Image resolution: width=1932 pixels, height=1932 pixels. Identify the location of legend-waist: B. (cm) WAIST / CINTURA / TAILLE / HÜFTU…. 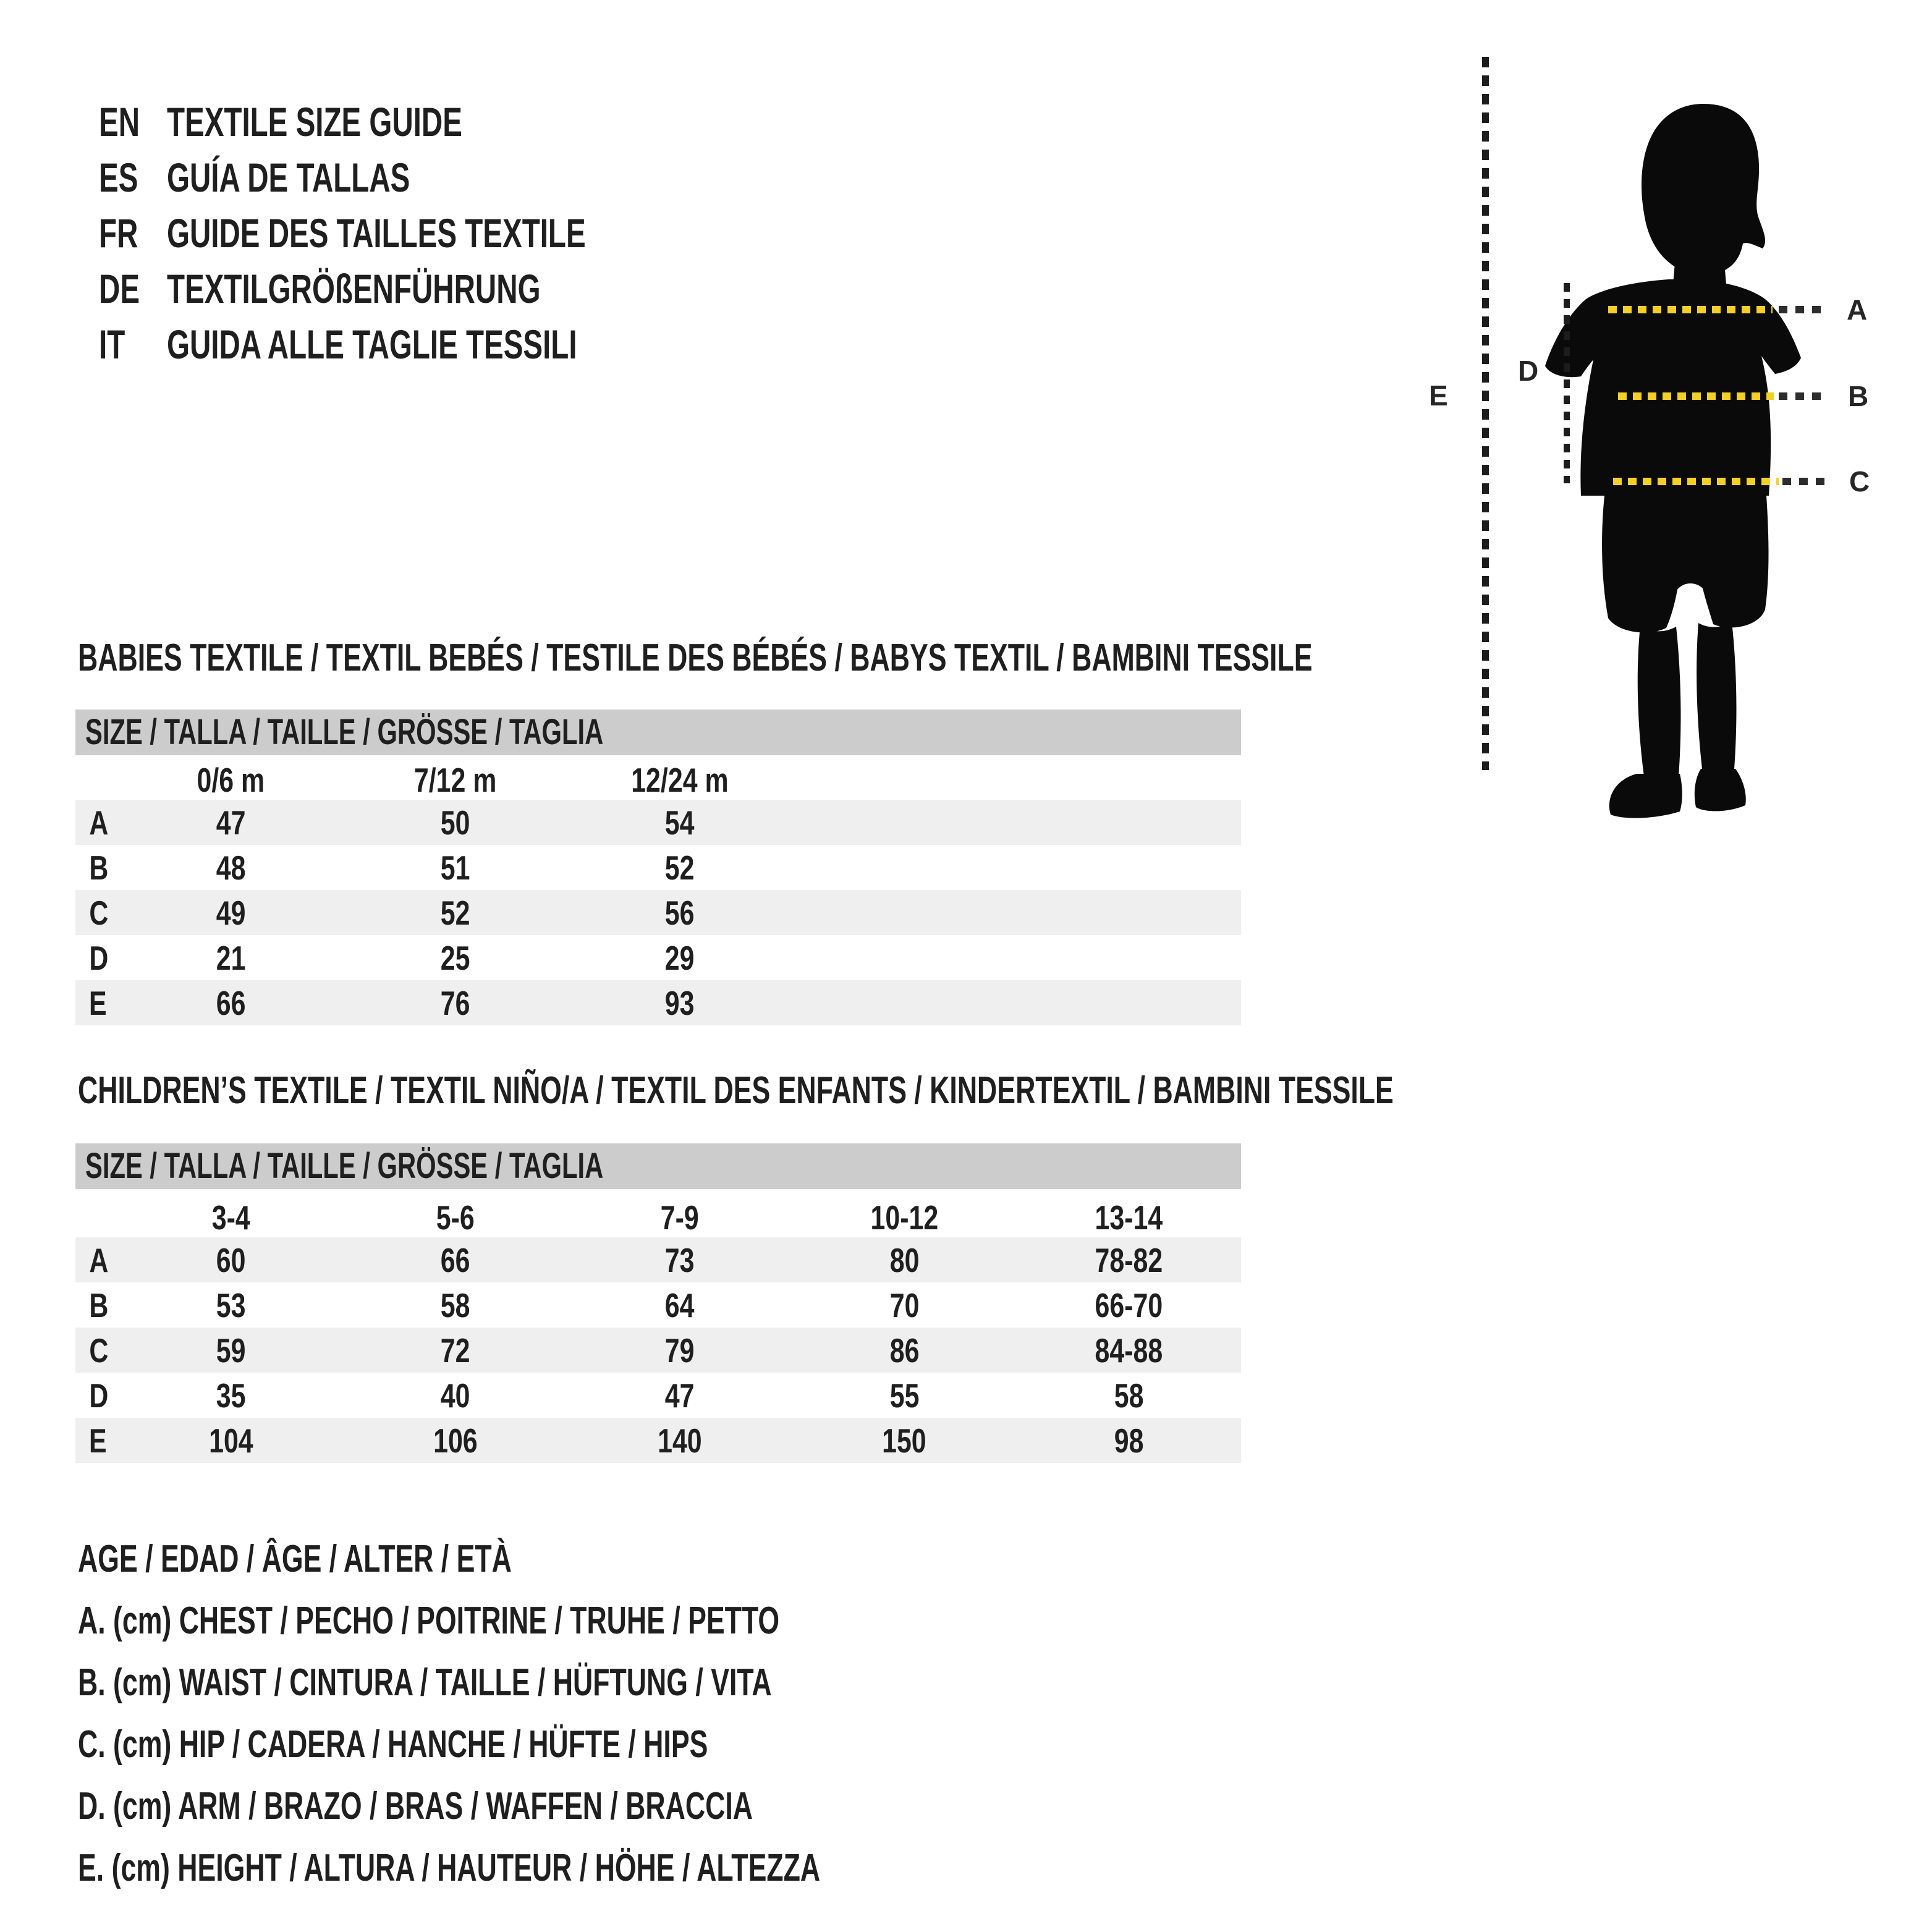
(425, 1682).